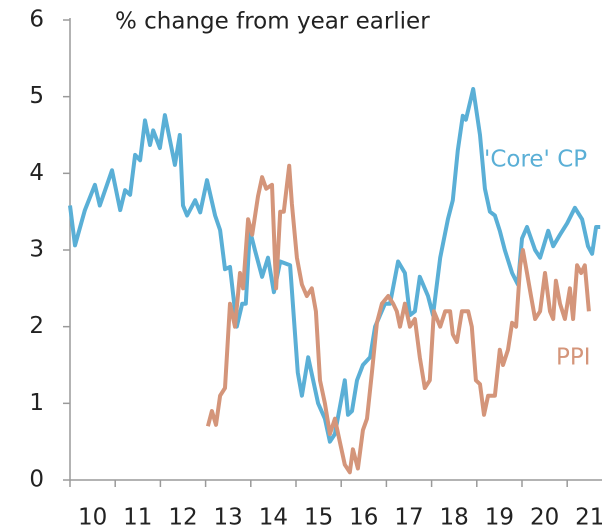 The height and width of the screenshot is (532, 602). What do you see at coordinates (137, 518) in the screenshot?
I see `x-tick-label: 11` at bounding box center [137, 518].